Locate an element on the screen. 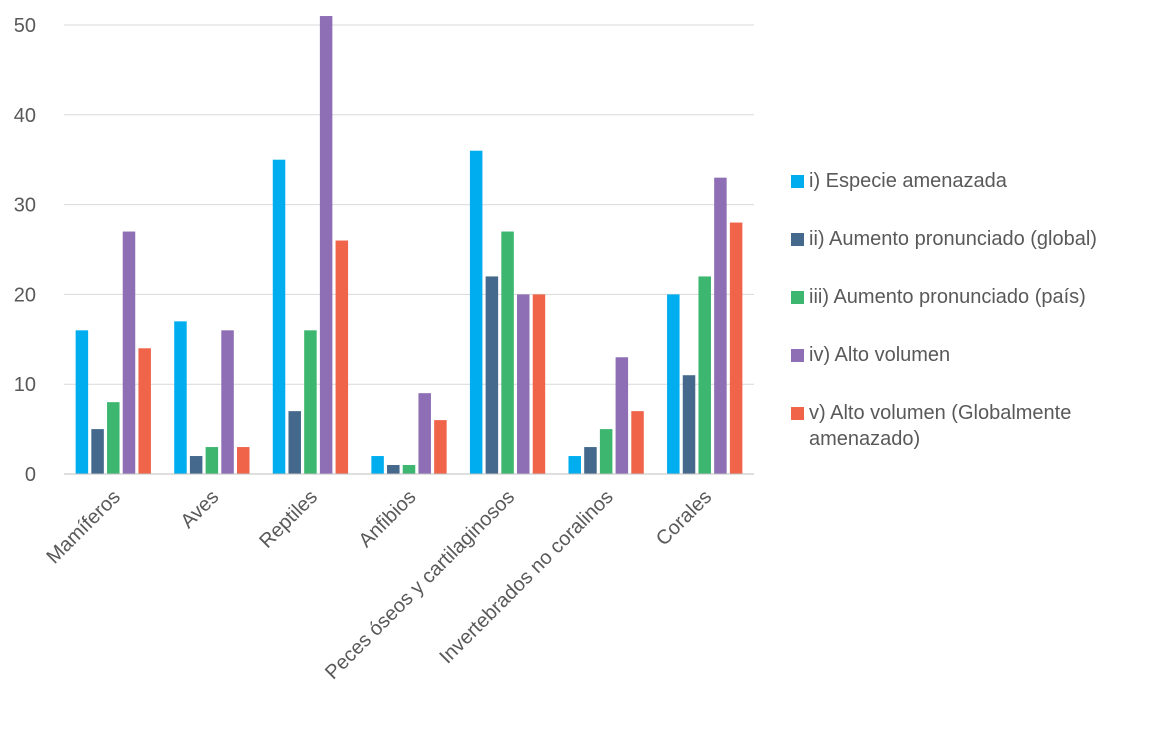  legend-label: iv) Alto volumen is located at coordinates (880, 355).